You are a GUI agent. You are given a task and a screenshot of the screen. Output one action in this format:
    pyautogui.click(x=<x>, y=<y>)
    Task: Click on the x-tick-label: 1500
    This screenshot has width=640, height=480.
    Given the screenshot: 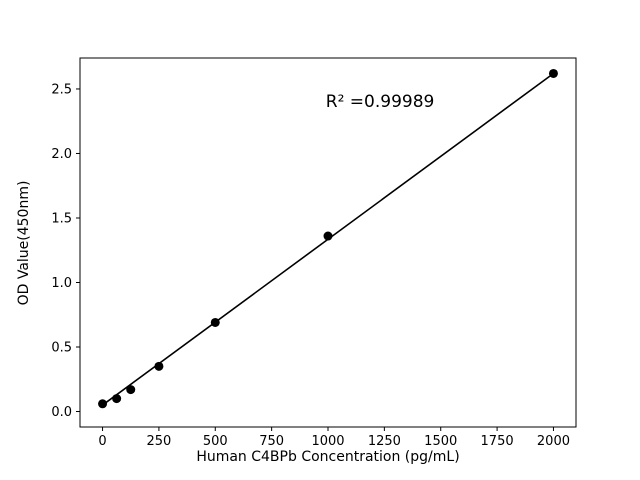 What is the action you would take?
    pyautogui.click(x=440, y=441)
    